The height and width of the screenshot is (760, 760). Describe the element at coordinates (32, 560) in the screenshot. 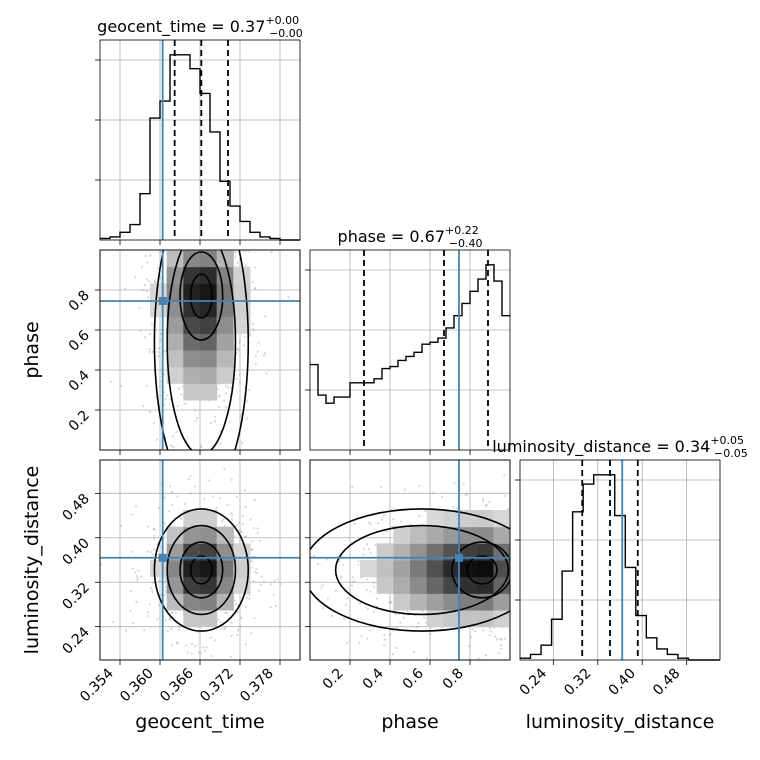

I see `y-axis-label-luminosity-distance: luminosity_distance` at that location.